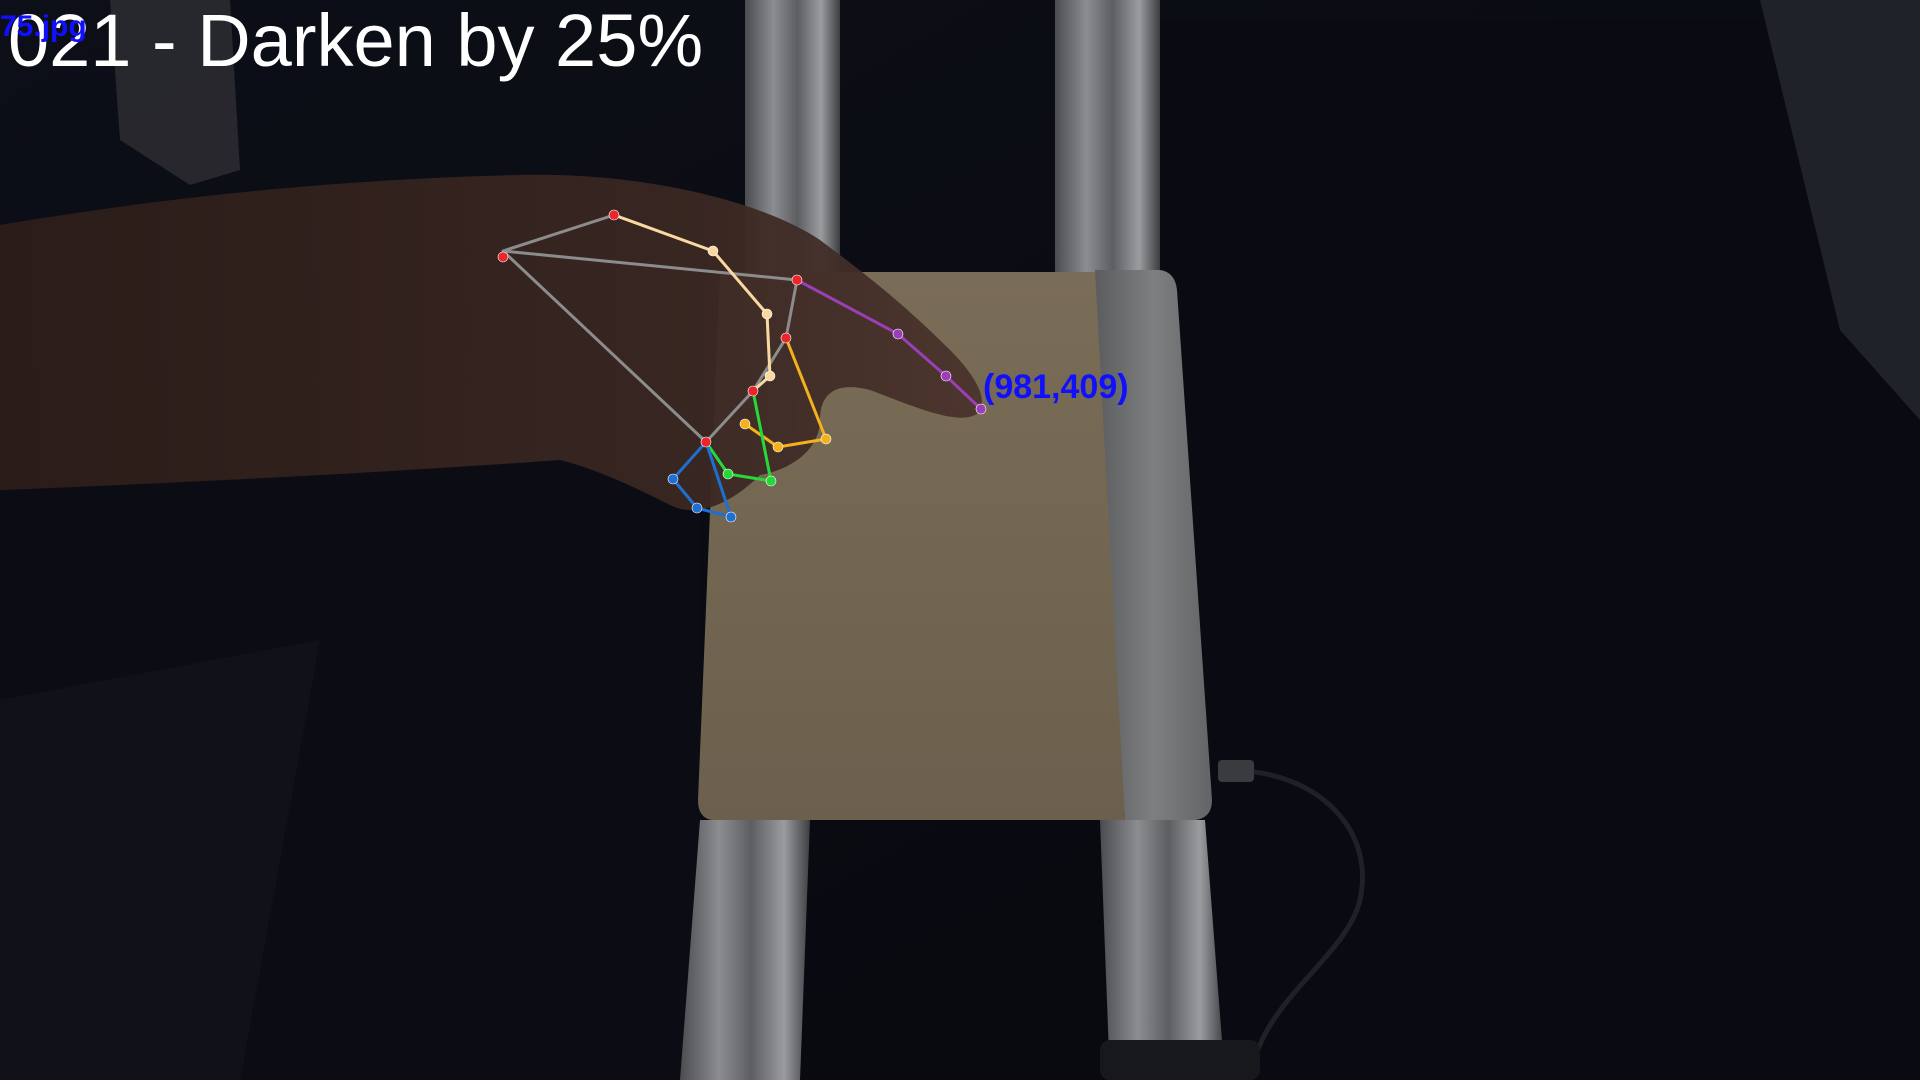 The width and height of the screenshot is (1920, 1080). I want to click on middle-tip-marker, so click(745, 424).